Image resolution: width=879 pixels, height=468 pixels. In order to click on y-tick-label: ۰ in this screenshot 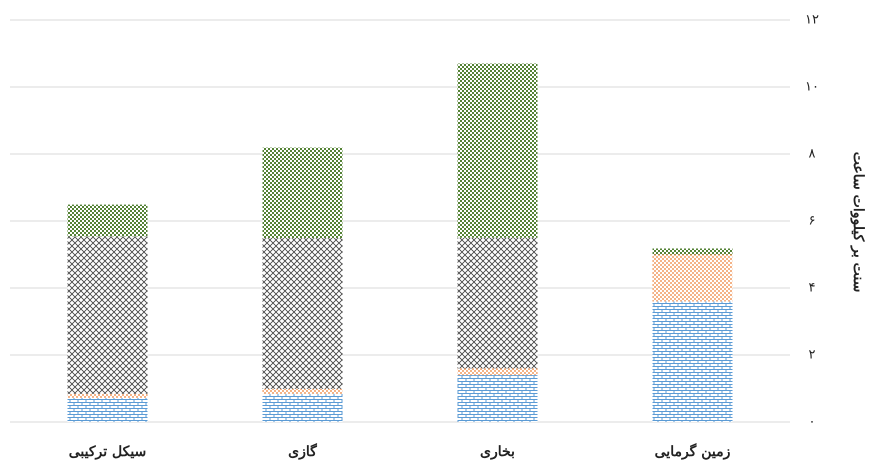, I will do `click(812, 422)`.